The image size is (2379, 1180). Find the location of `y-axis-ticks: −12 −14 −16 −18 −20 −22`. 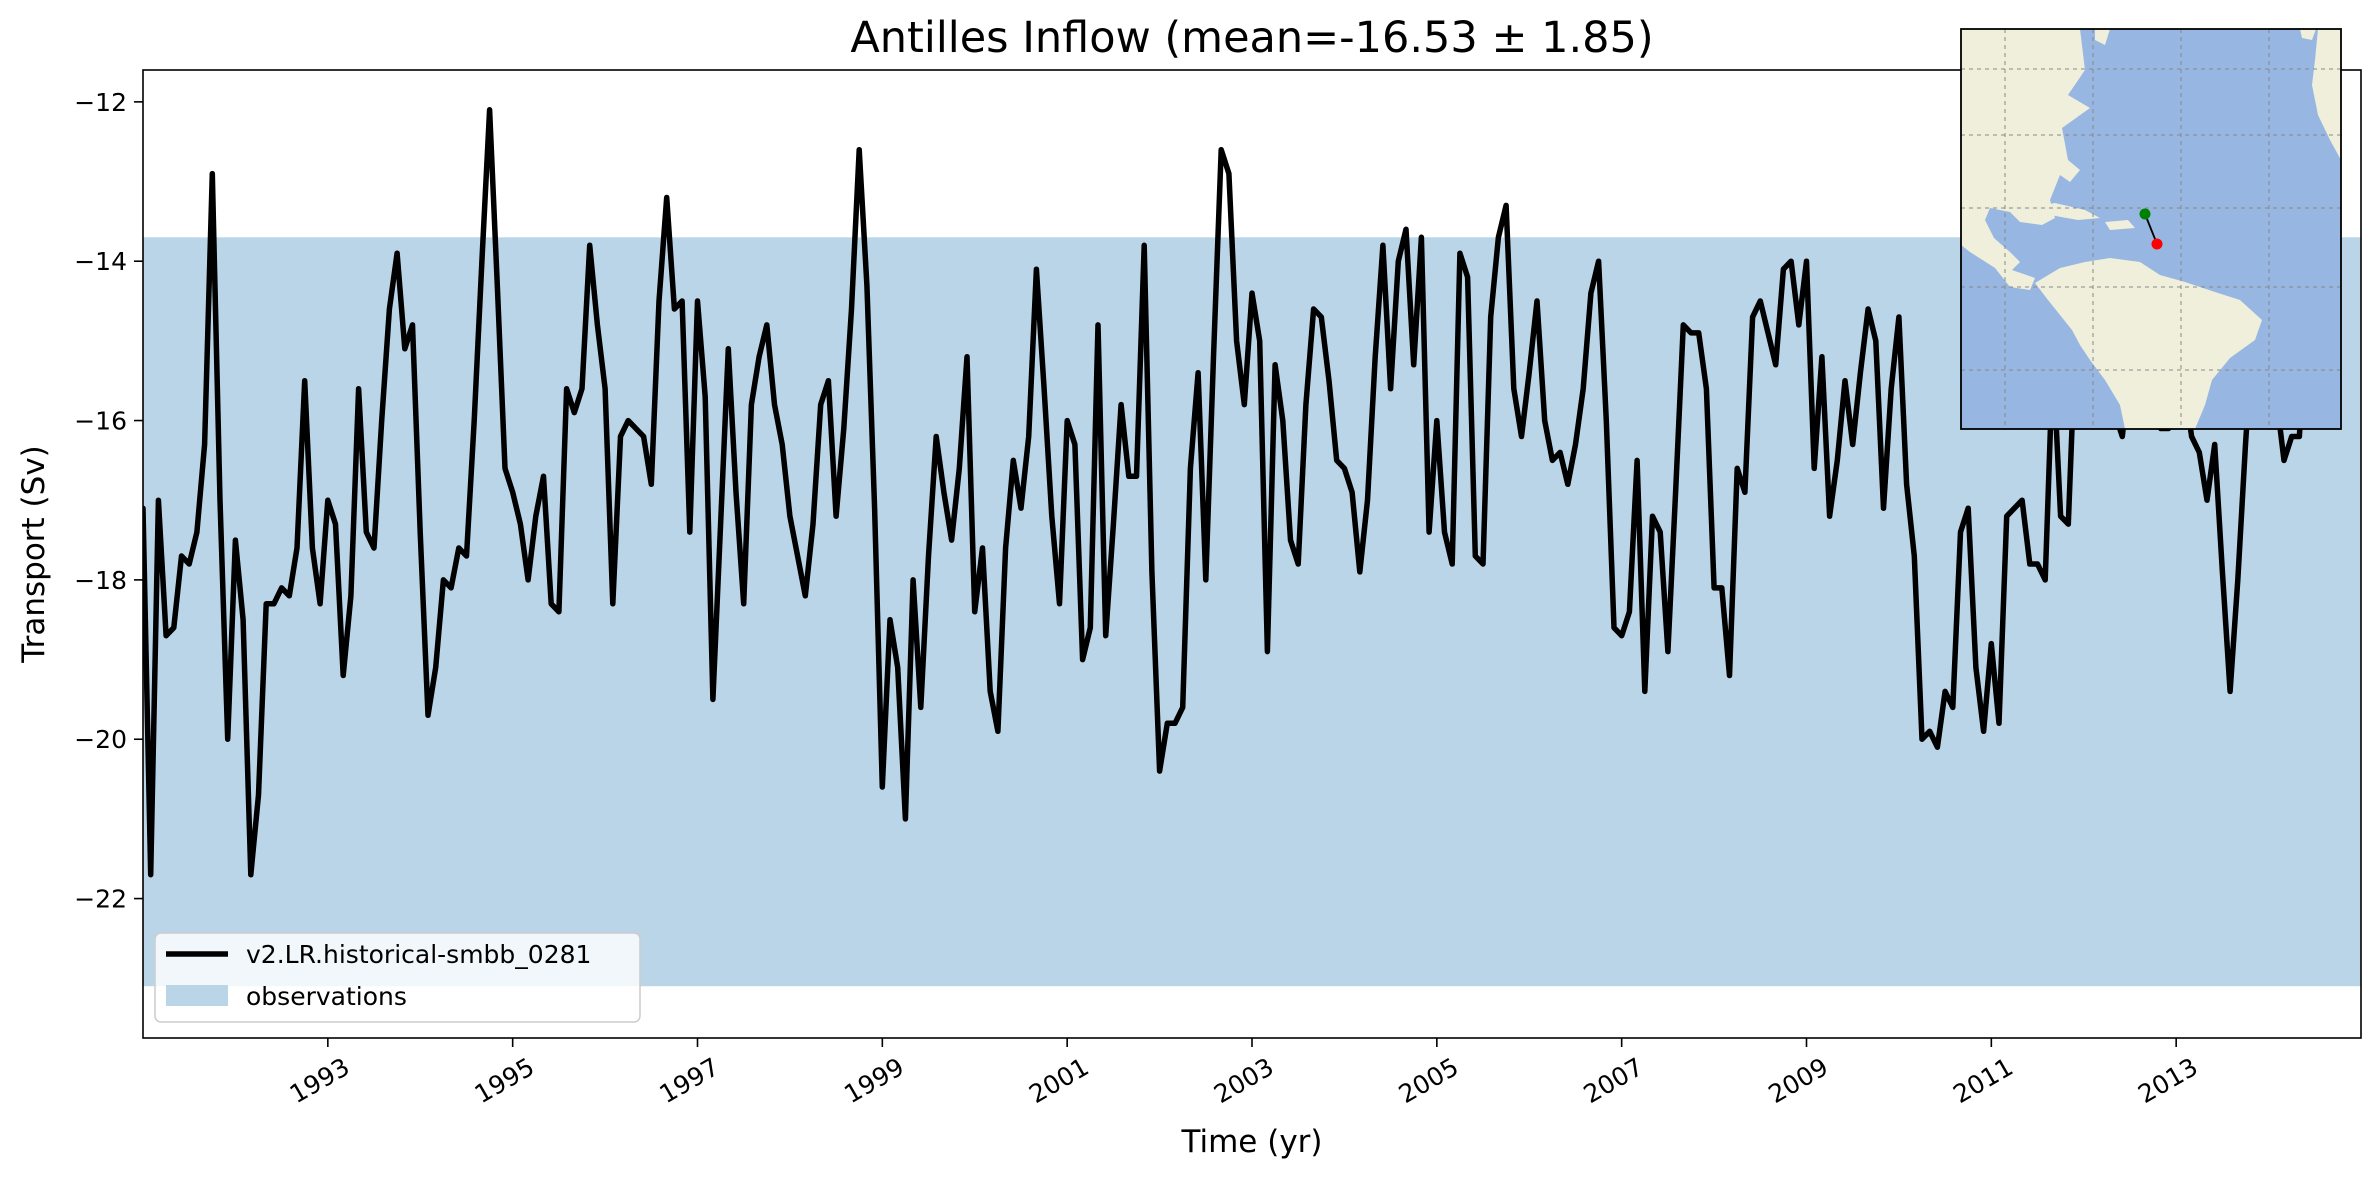

y-axis-ticks: −12 −14 −16 −18 −20 −22 is located at coordinates (108, 501).